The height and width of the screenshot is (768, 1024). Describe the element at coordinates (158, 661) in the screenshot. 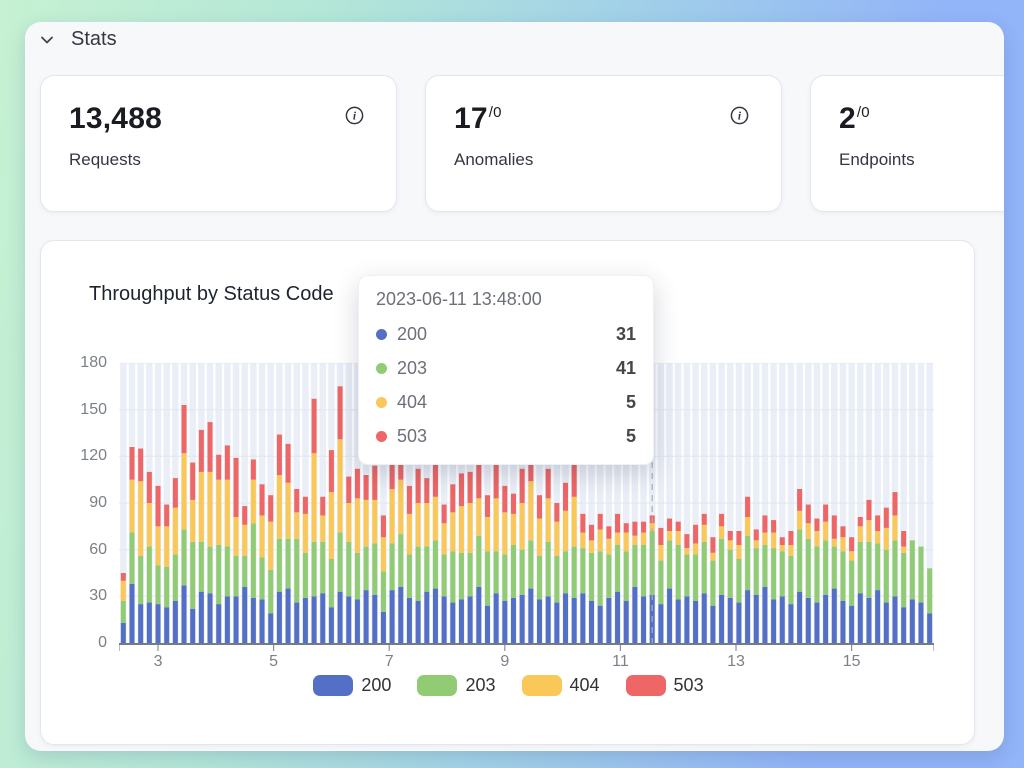

I see `x-tick-label: 3` at that location.